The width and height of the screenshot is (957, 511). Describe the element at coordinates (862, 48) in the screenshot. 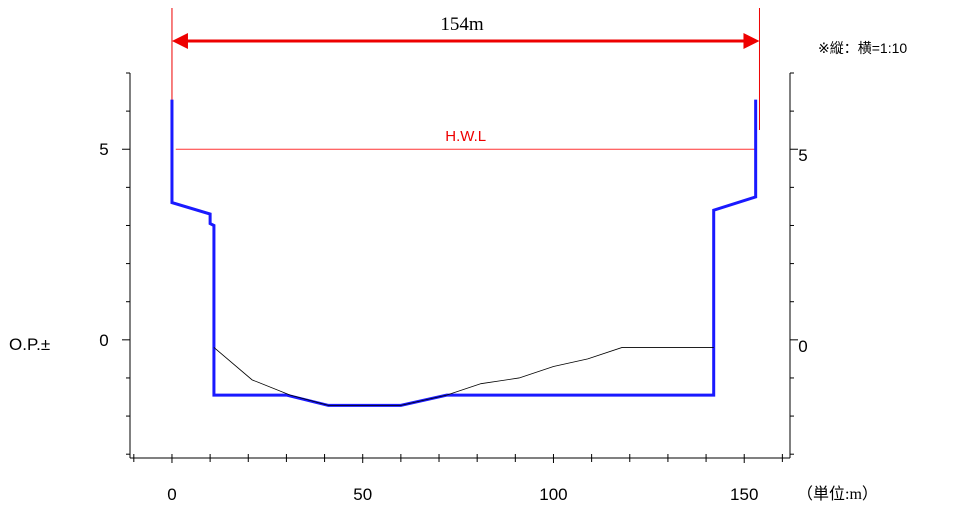

I see `scale-note: ※縦：横=1:10` at that location.